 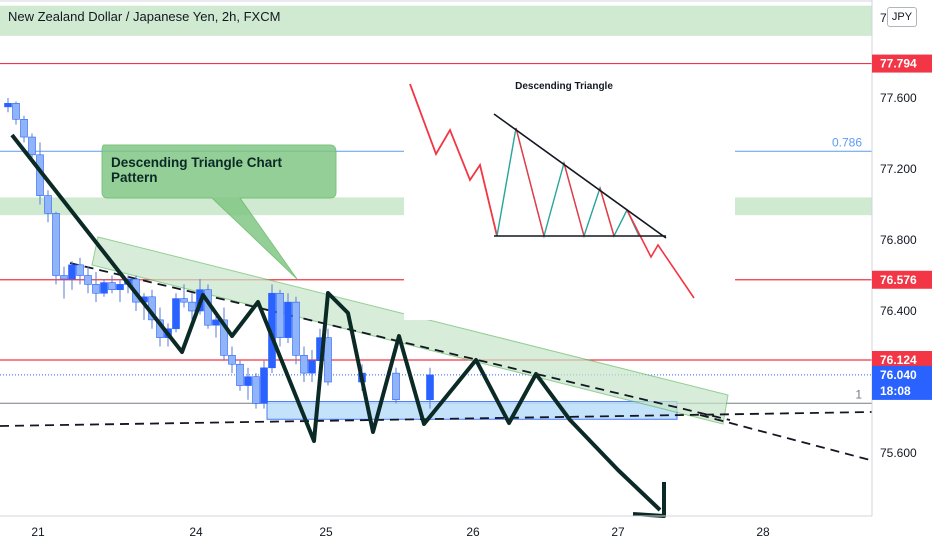 I want to click on x-tick-label: 25, so click(x=326, y=532).